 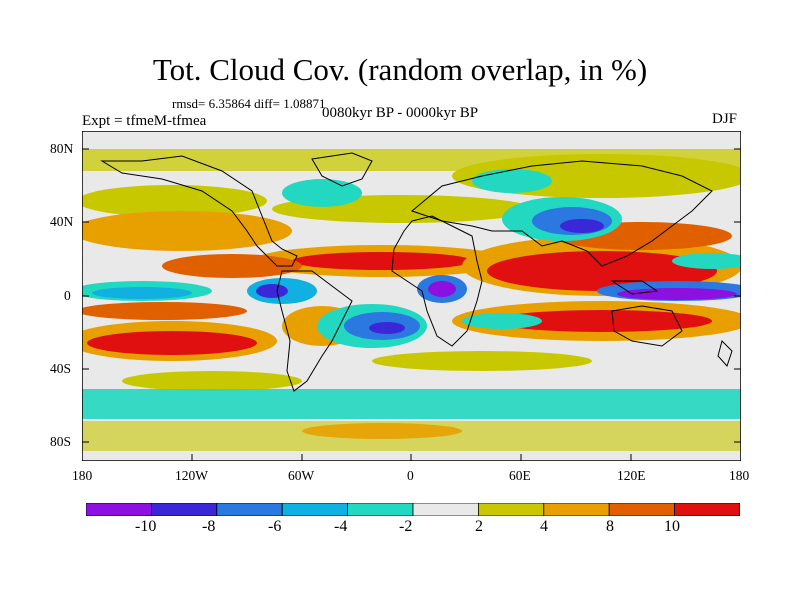 What do you see at coordinates (610, 526) in the screenshot?
I see `colorbar-label-8: 8` at bounding box center [610, 526].